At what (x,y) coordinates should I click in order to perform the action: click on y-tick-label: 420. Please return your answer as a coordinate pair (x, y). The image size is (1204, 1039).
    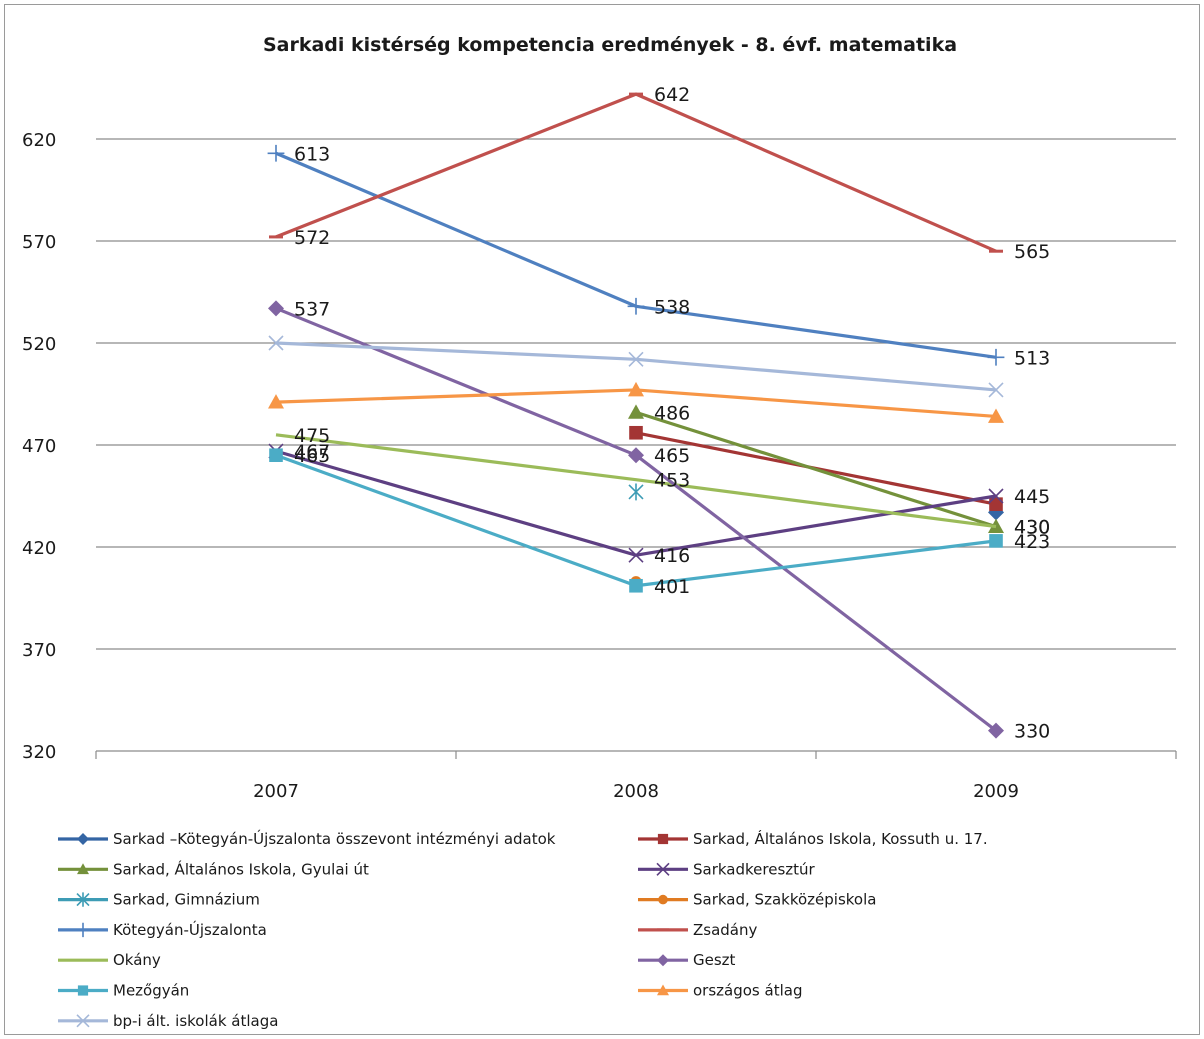
    Looking at the image, I should click on (39, 548).